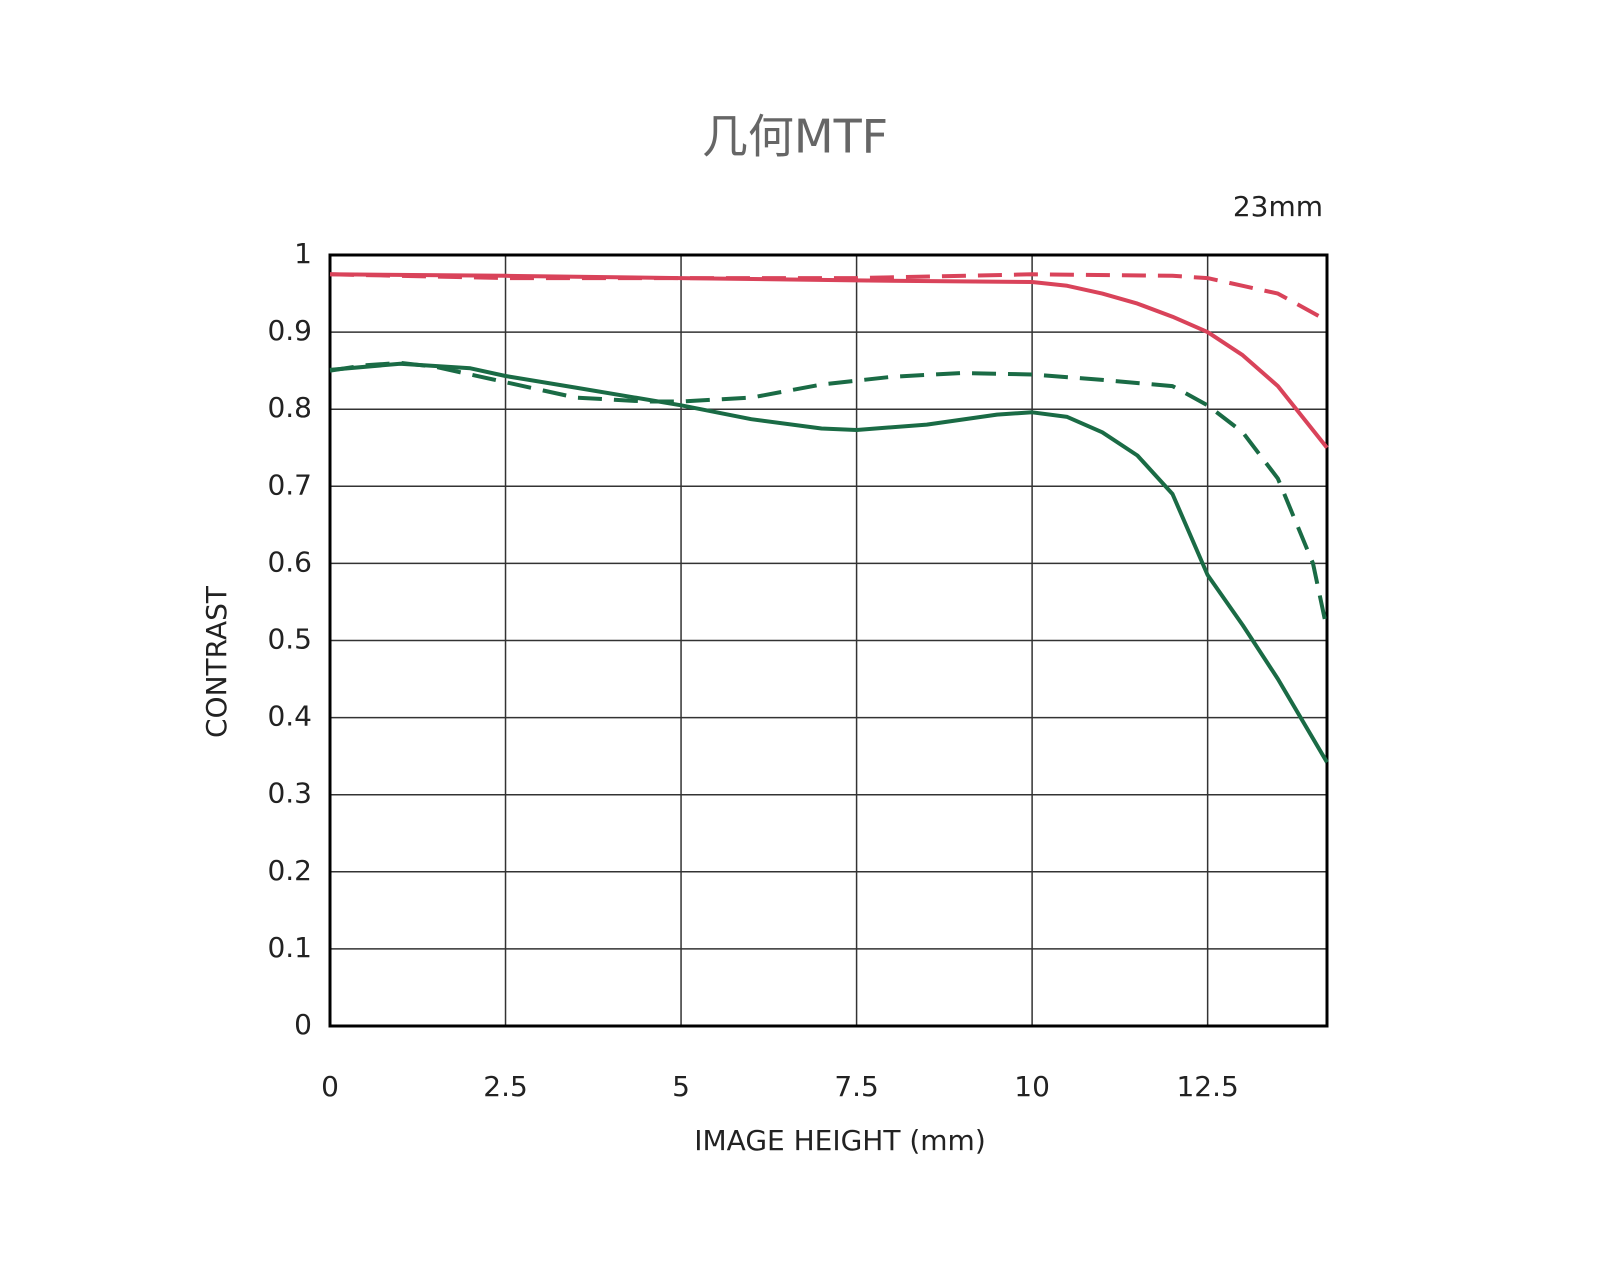 This screenshot has height=1288, width=1600. I want to click on y-tick-label: 0.1, so click(289, 947).